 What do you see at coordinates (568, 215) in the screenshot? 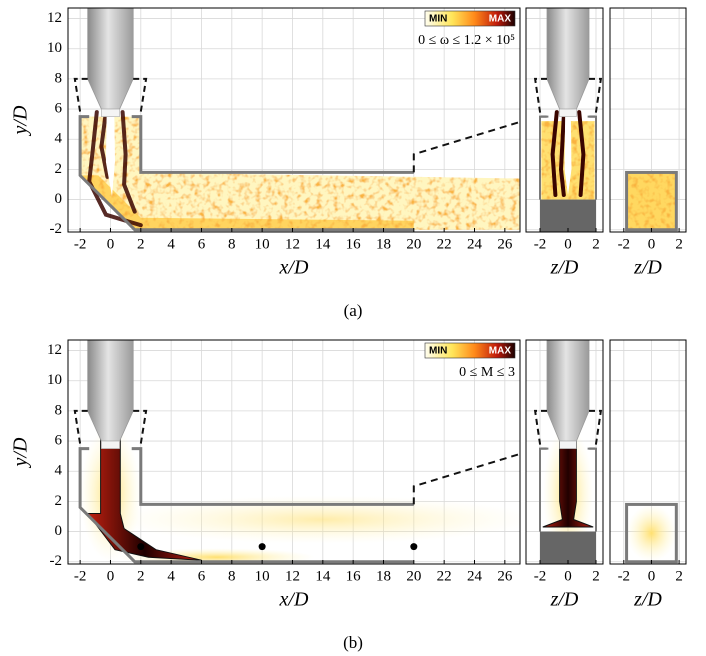
I see `plenum-block` at bounding box center [568, 215].